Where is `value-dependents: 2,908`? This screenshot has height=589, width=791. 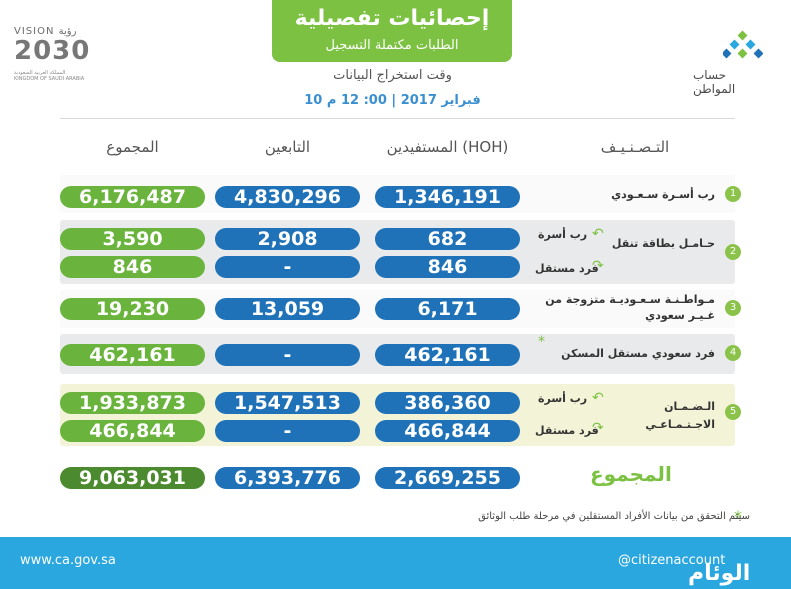 value-dependents: 2,908 is located at coordinates (287, 239).